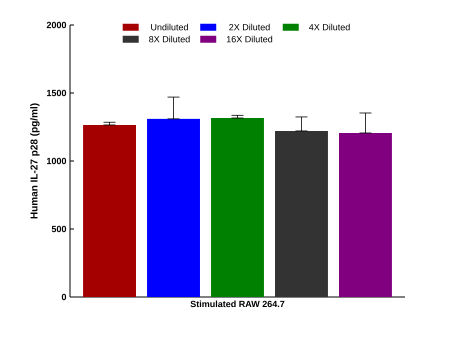 The height and width of the screenshot is (341, 450). Describe the element at coordinates (64, 297) in the screenshot. I see `y-tick-label: 0` at that location.